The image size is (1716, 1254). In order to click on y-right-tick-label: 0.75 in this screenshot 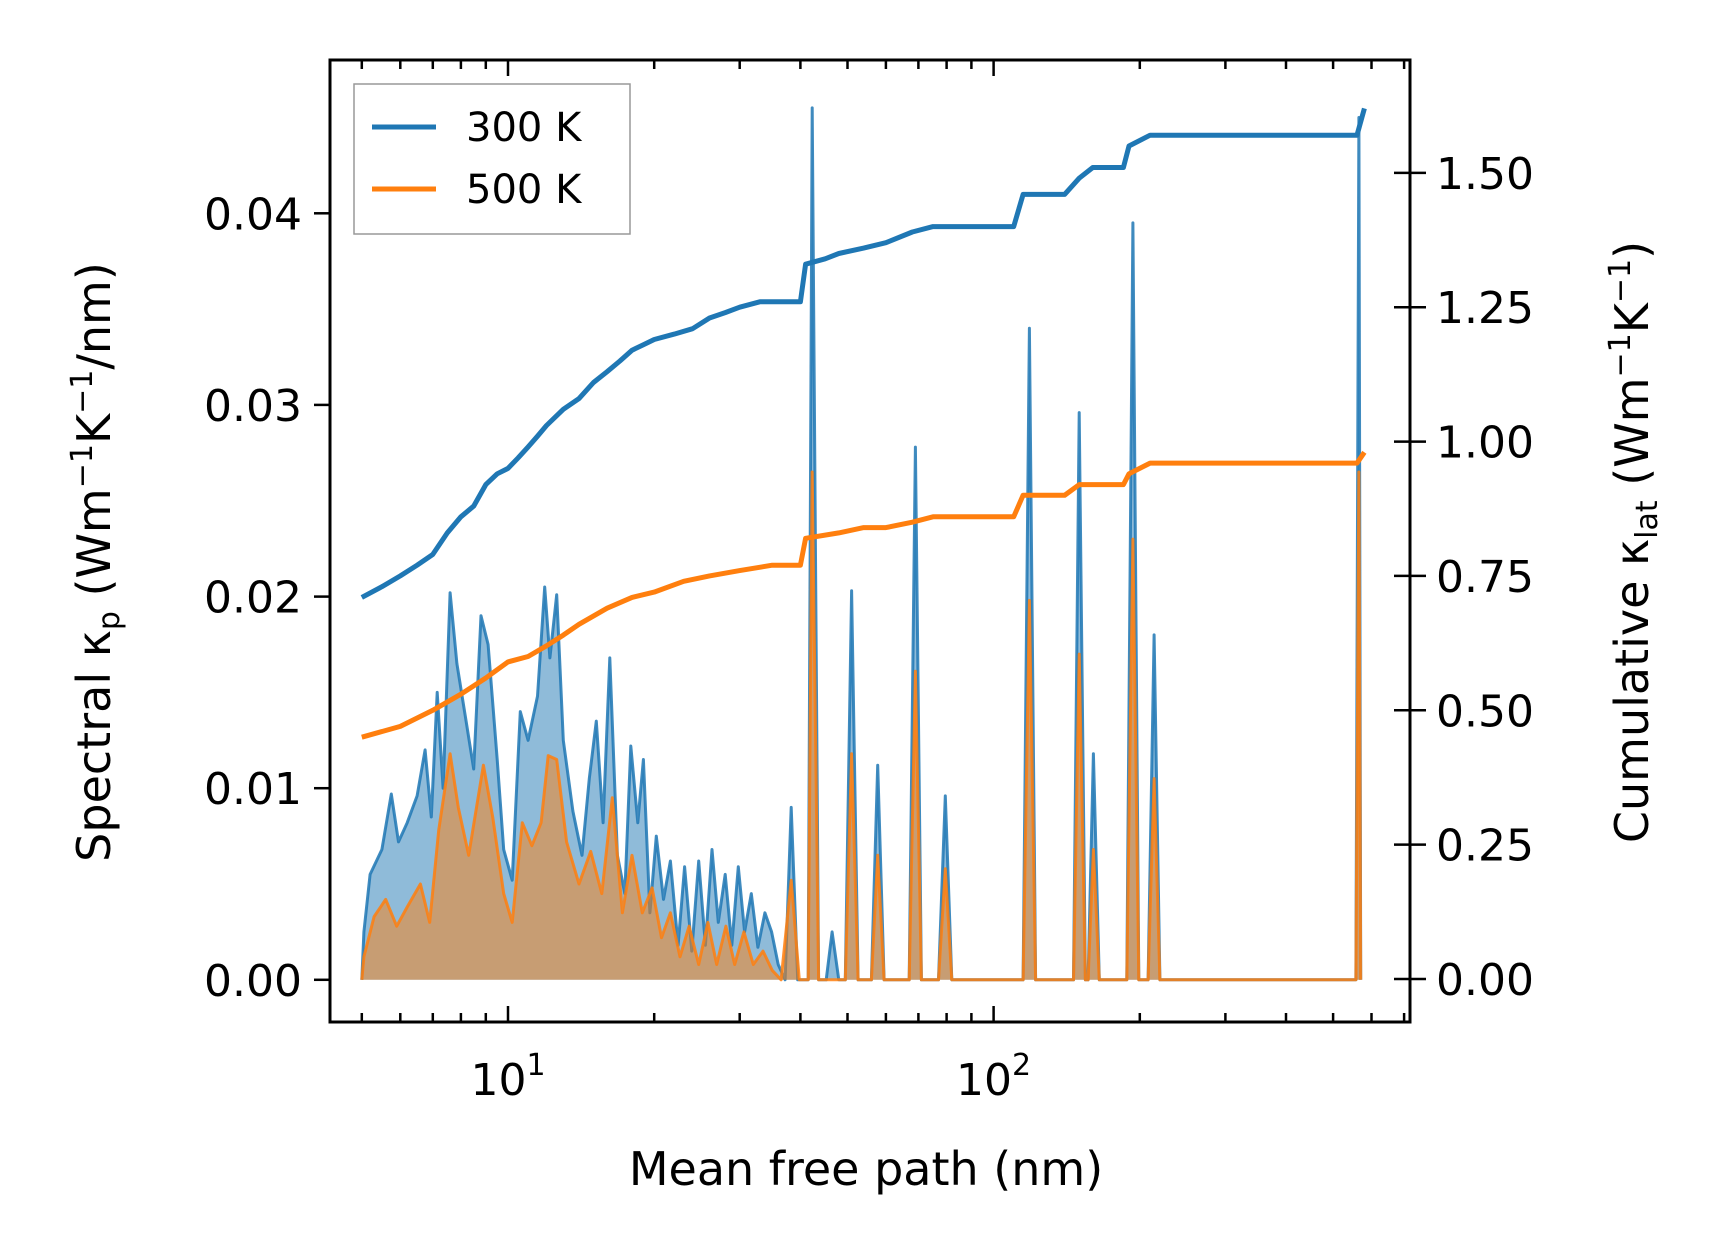, I will do `click(1485, 577)`.